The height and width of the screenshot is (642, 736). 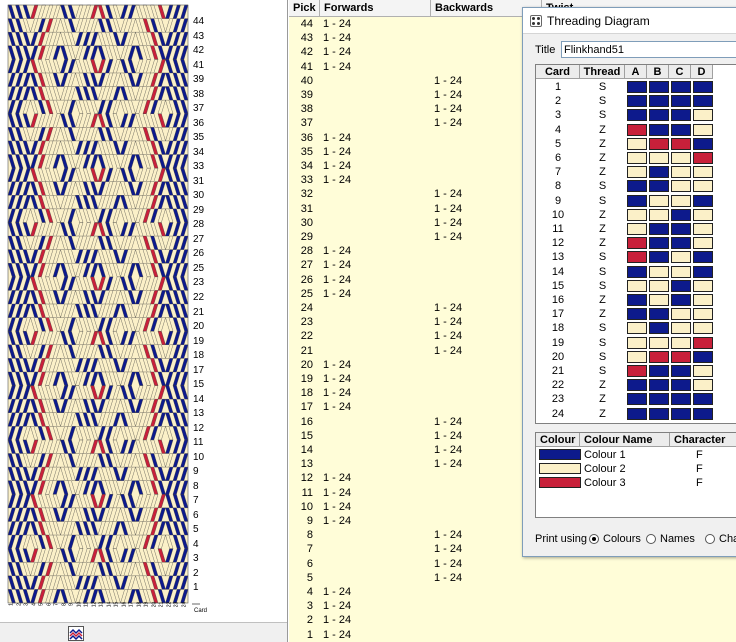 I want to click on pick-row: 37 1 - 24, so click(x=512, y=123).